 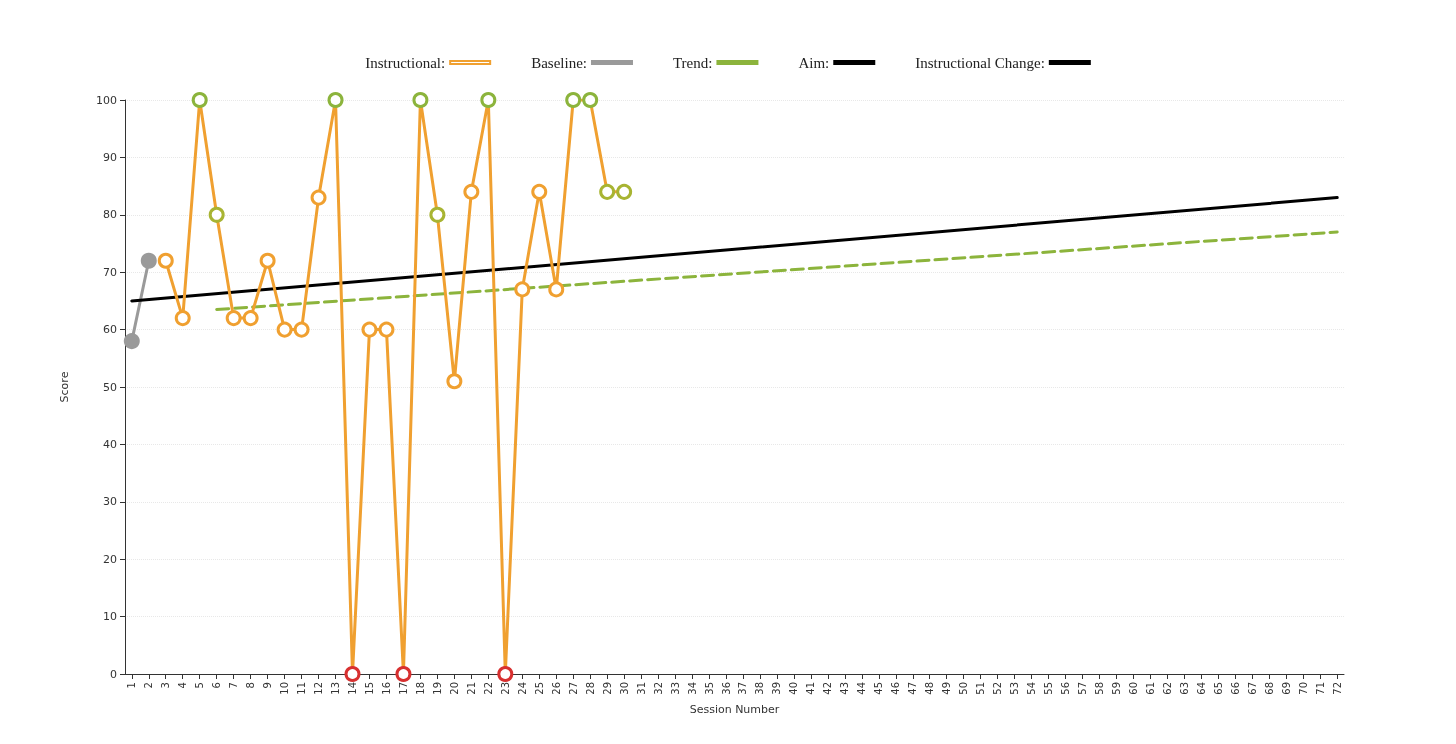 I want to click on x-tick-label: 18, so click(x=420, y=688).